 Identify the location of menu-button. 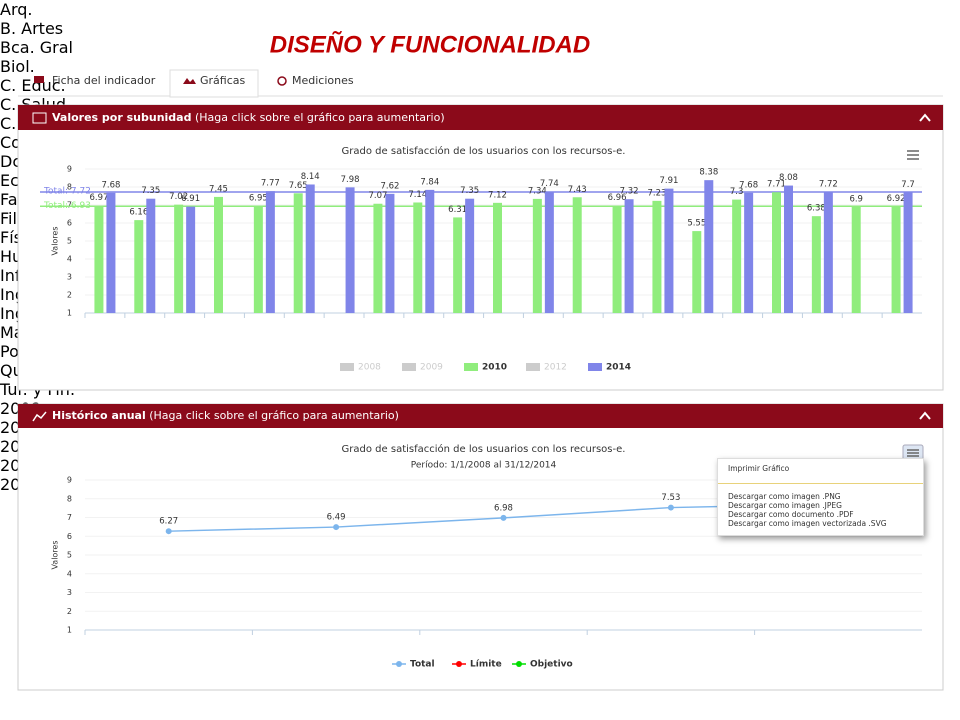
(913, 155).